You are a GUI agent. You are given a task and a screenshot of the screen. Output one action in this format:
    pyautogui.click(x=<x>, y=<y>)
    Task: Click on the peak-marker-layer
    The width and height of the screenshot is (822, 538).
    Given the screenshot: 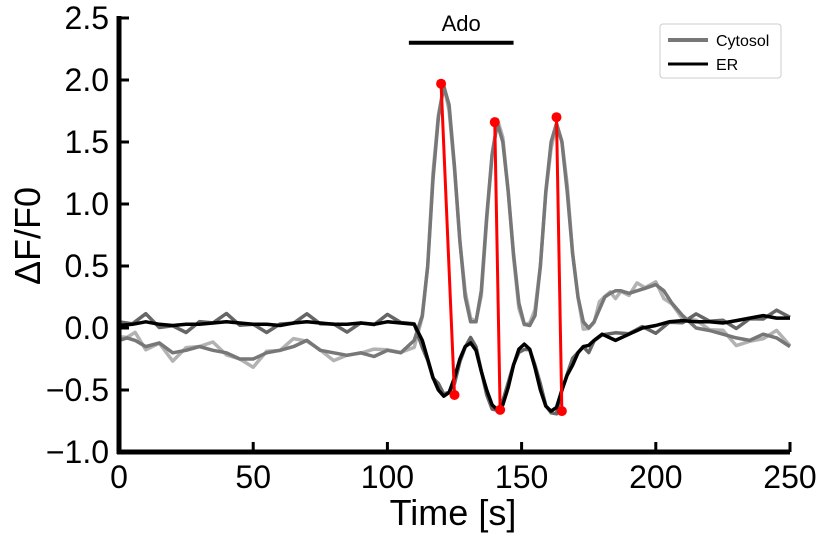 What is the action you would take?
    pyautogui.click(x=501, y=247)
    